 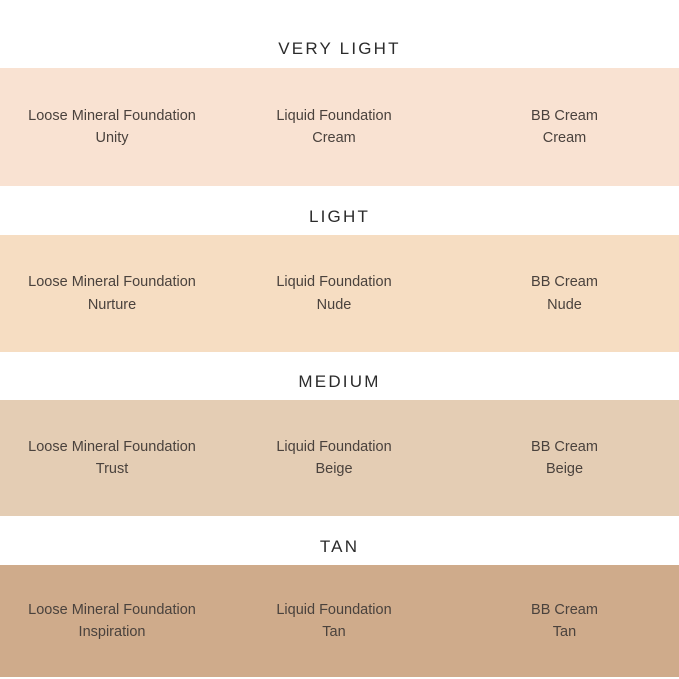 What do you see at coordinates (109, 293) in the screenshot?
I see `product-cell-loose-mineral-light: Loose Mineral Foundation Nurture` at bounding box center [109, 293].